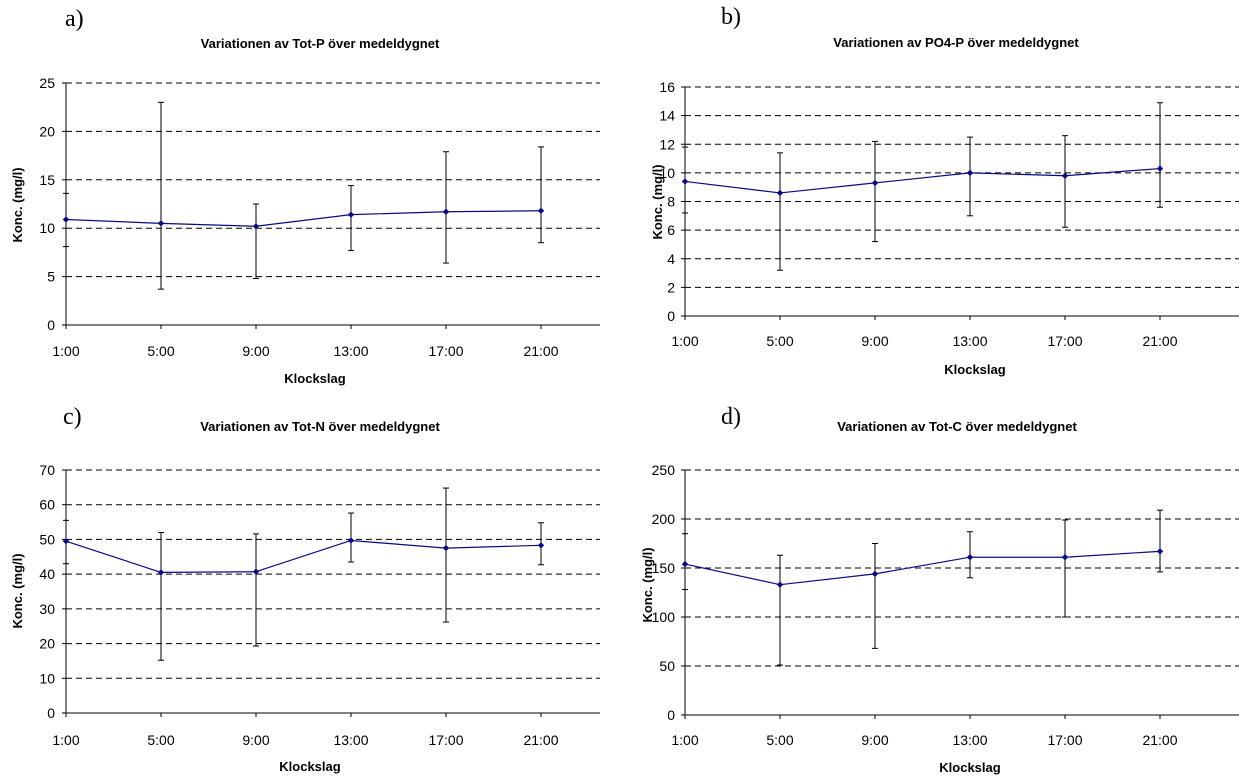 This screenshot has width=1239, height=778. What do you see at coordinates (671, 259) in the screenshot?
I see `y-tick-label: 4` at bounding box center [671, 259].